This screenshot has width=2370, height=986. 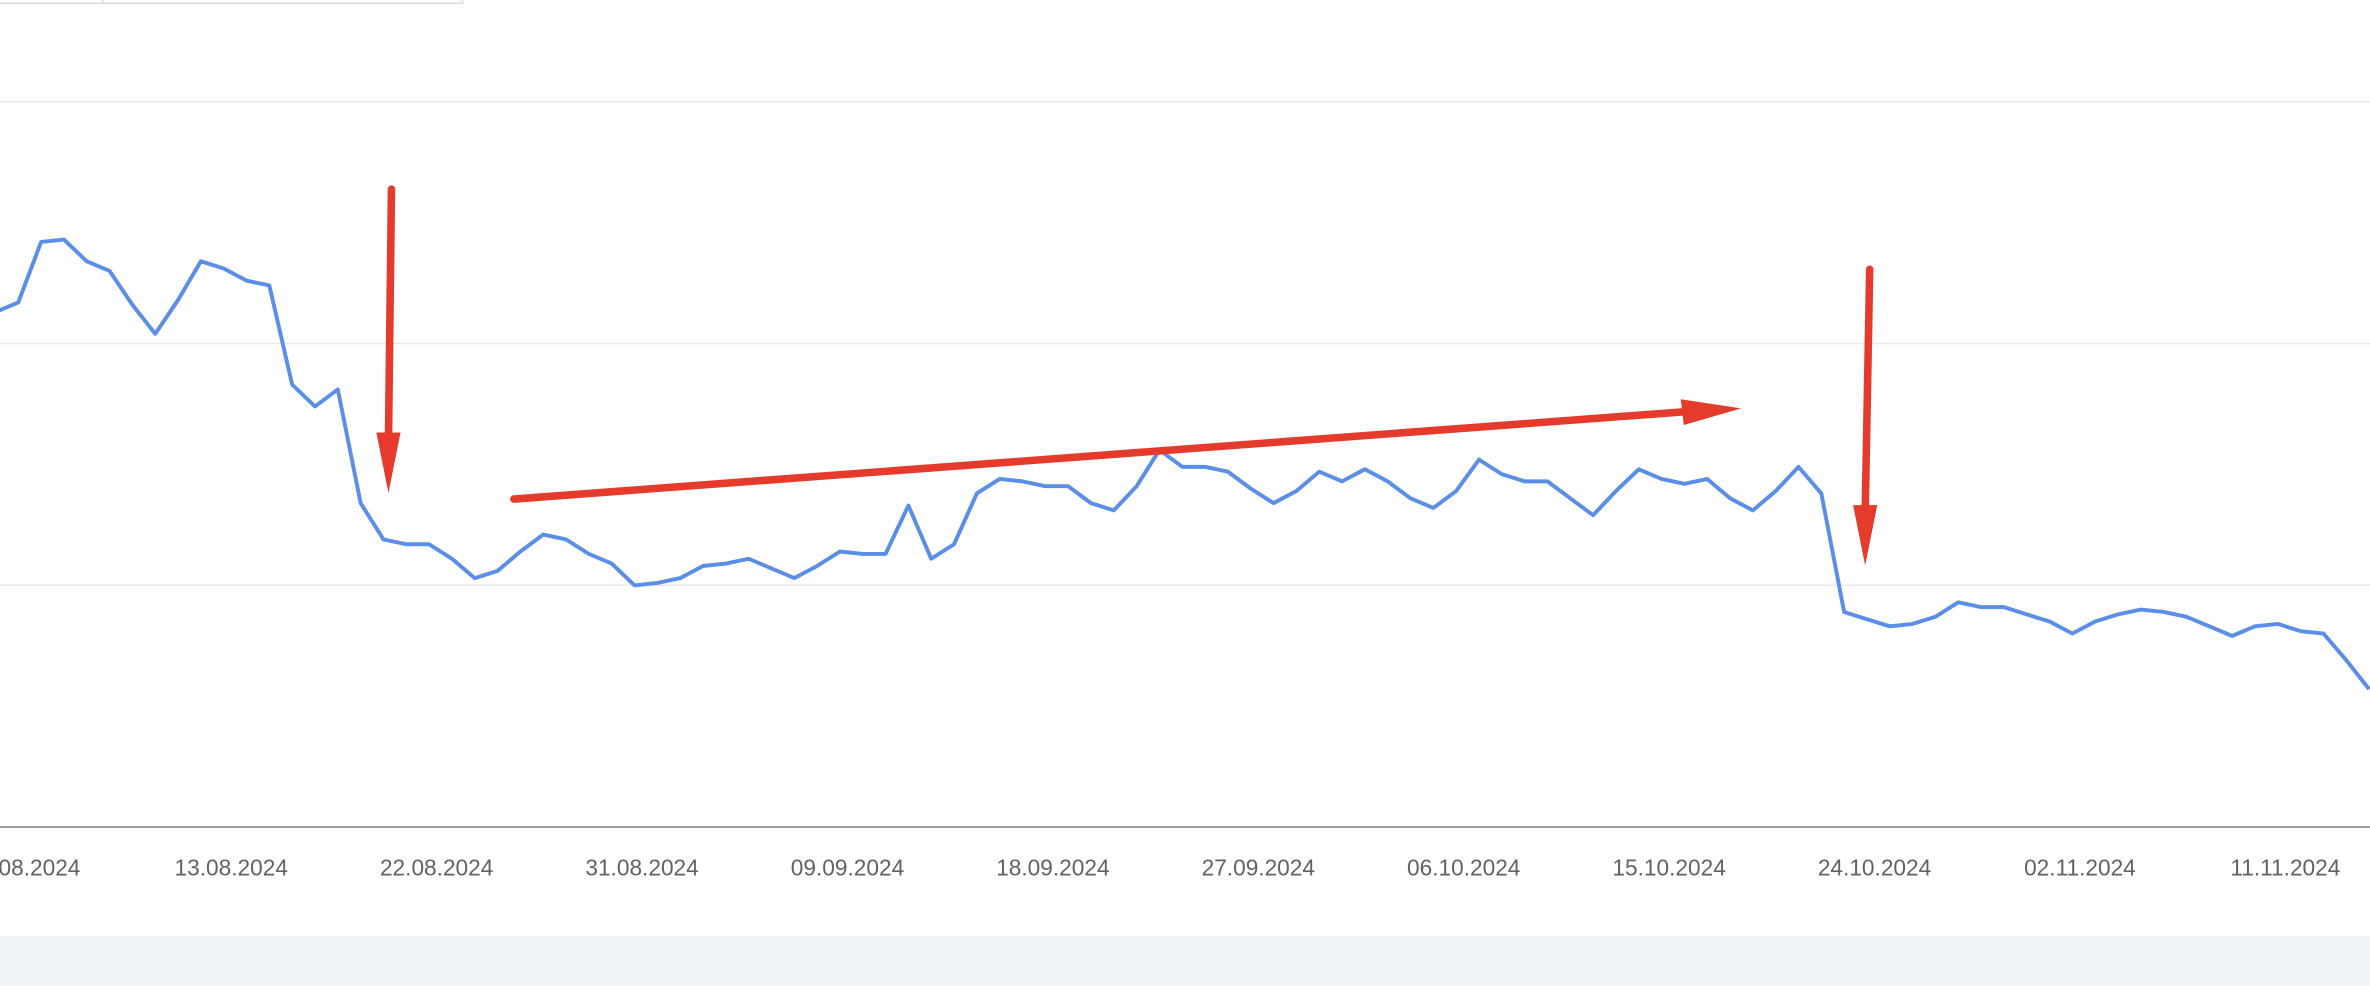 What do you see at coordinates (40, 867) in the screenshot?
I see `x-tick-label: 08.2024` at bounding box center [40, 867].